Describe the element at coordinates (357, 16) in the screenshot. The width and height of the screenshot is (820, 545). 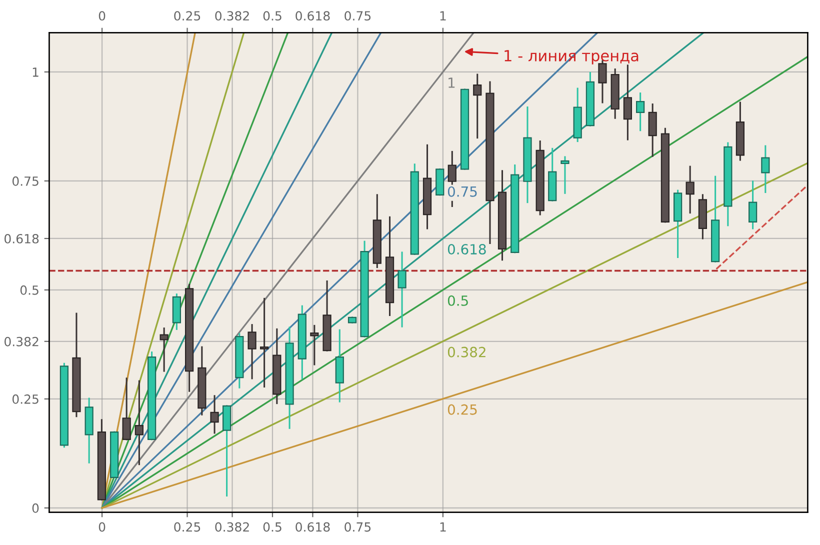
I see `x2-tick-label: 0.75` at that location.